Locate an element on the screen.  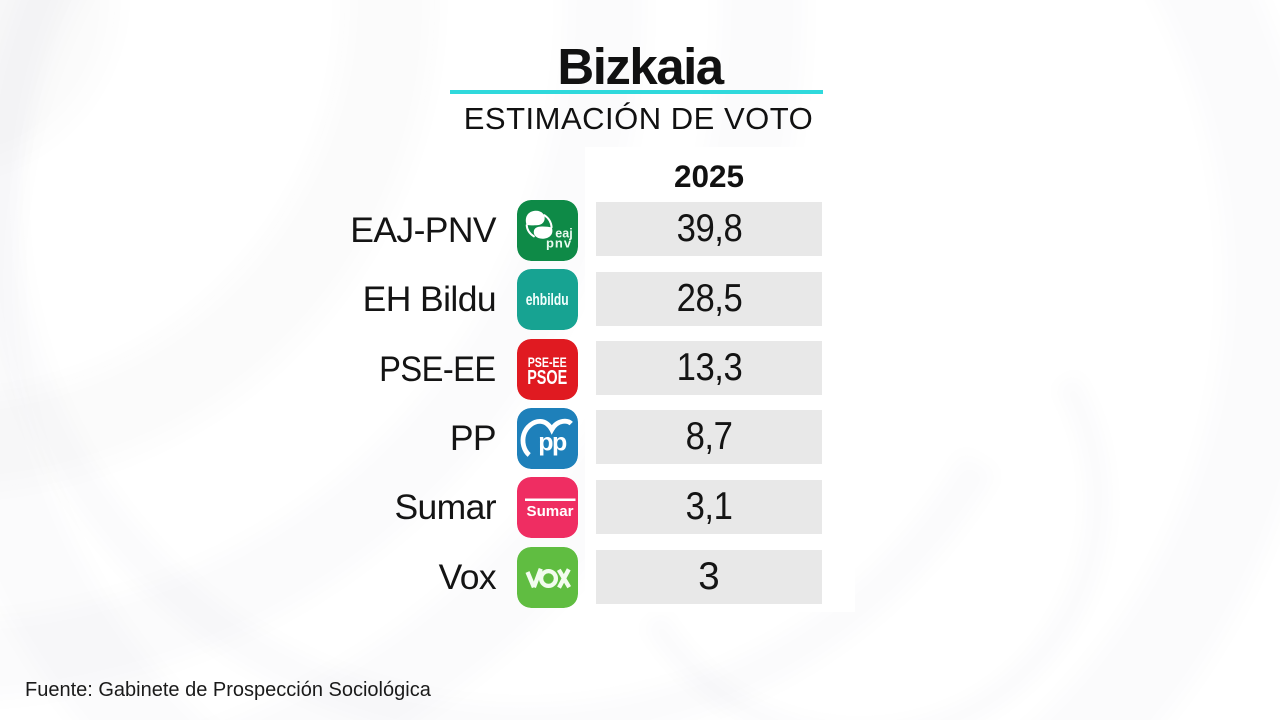
svg-text: eaj is located at coordinates (563, 234).